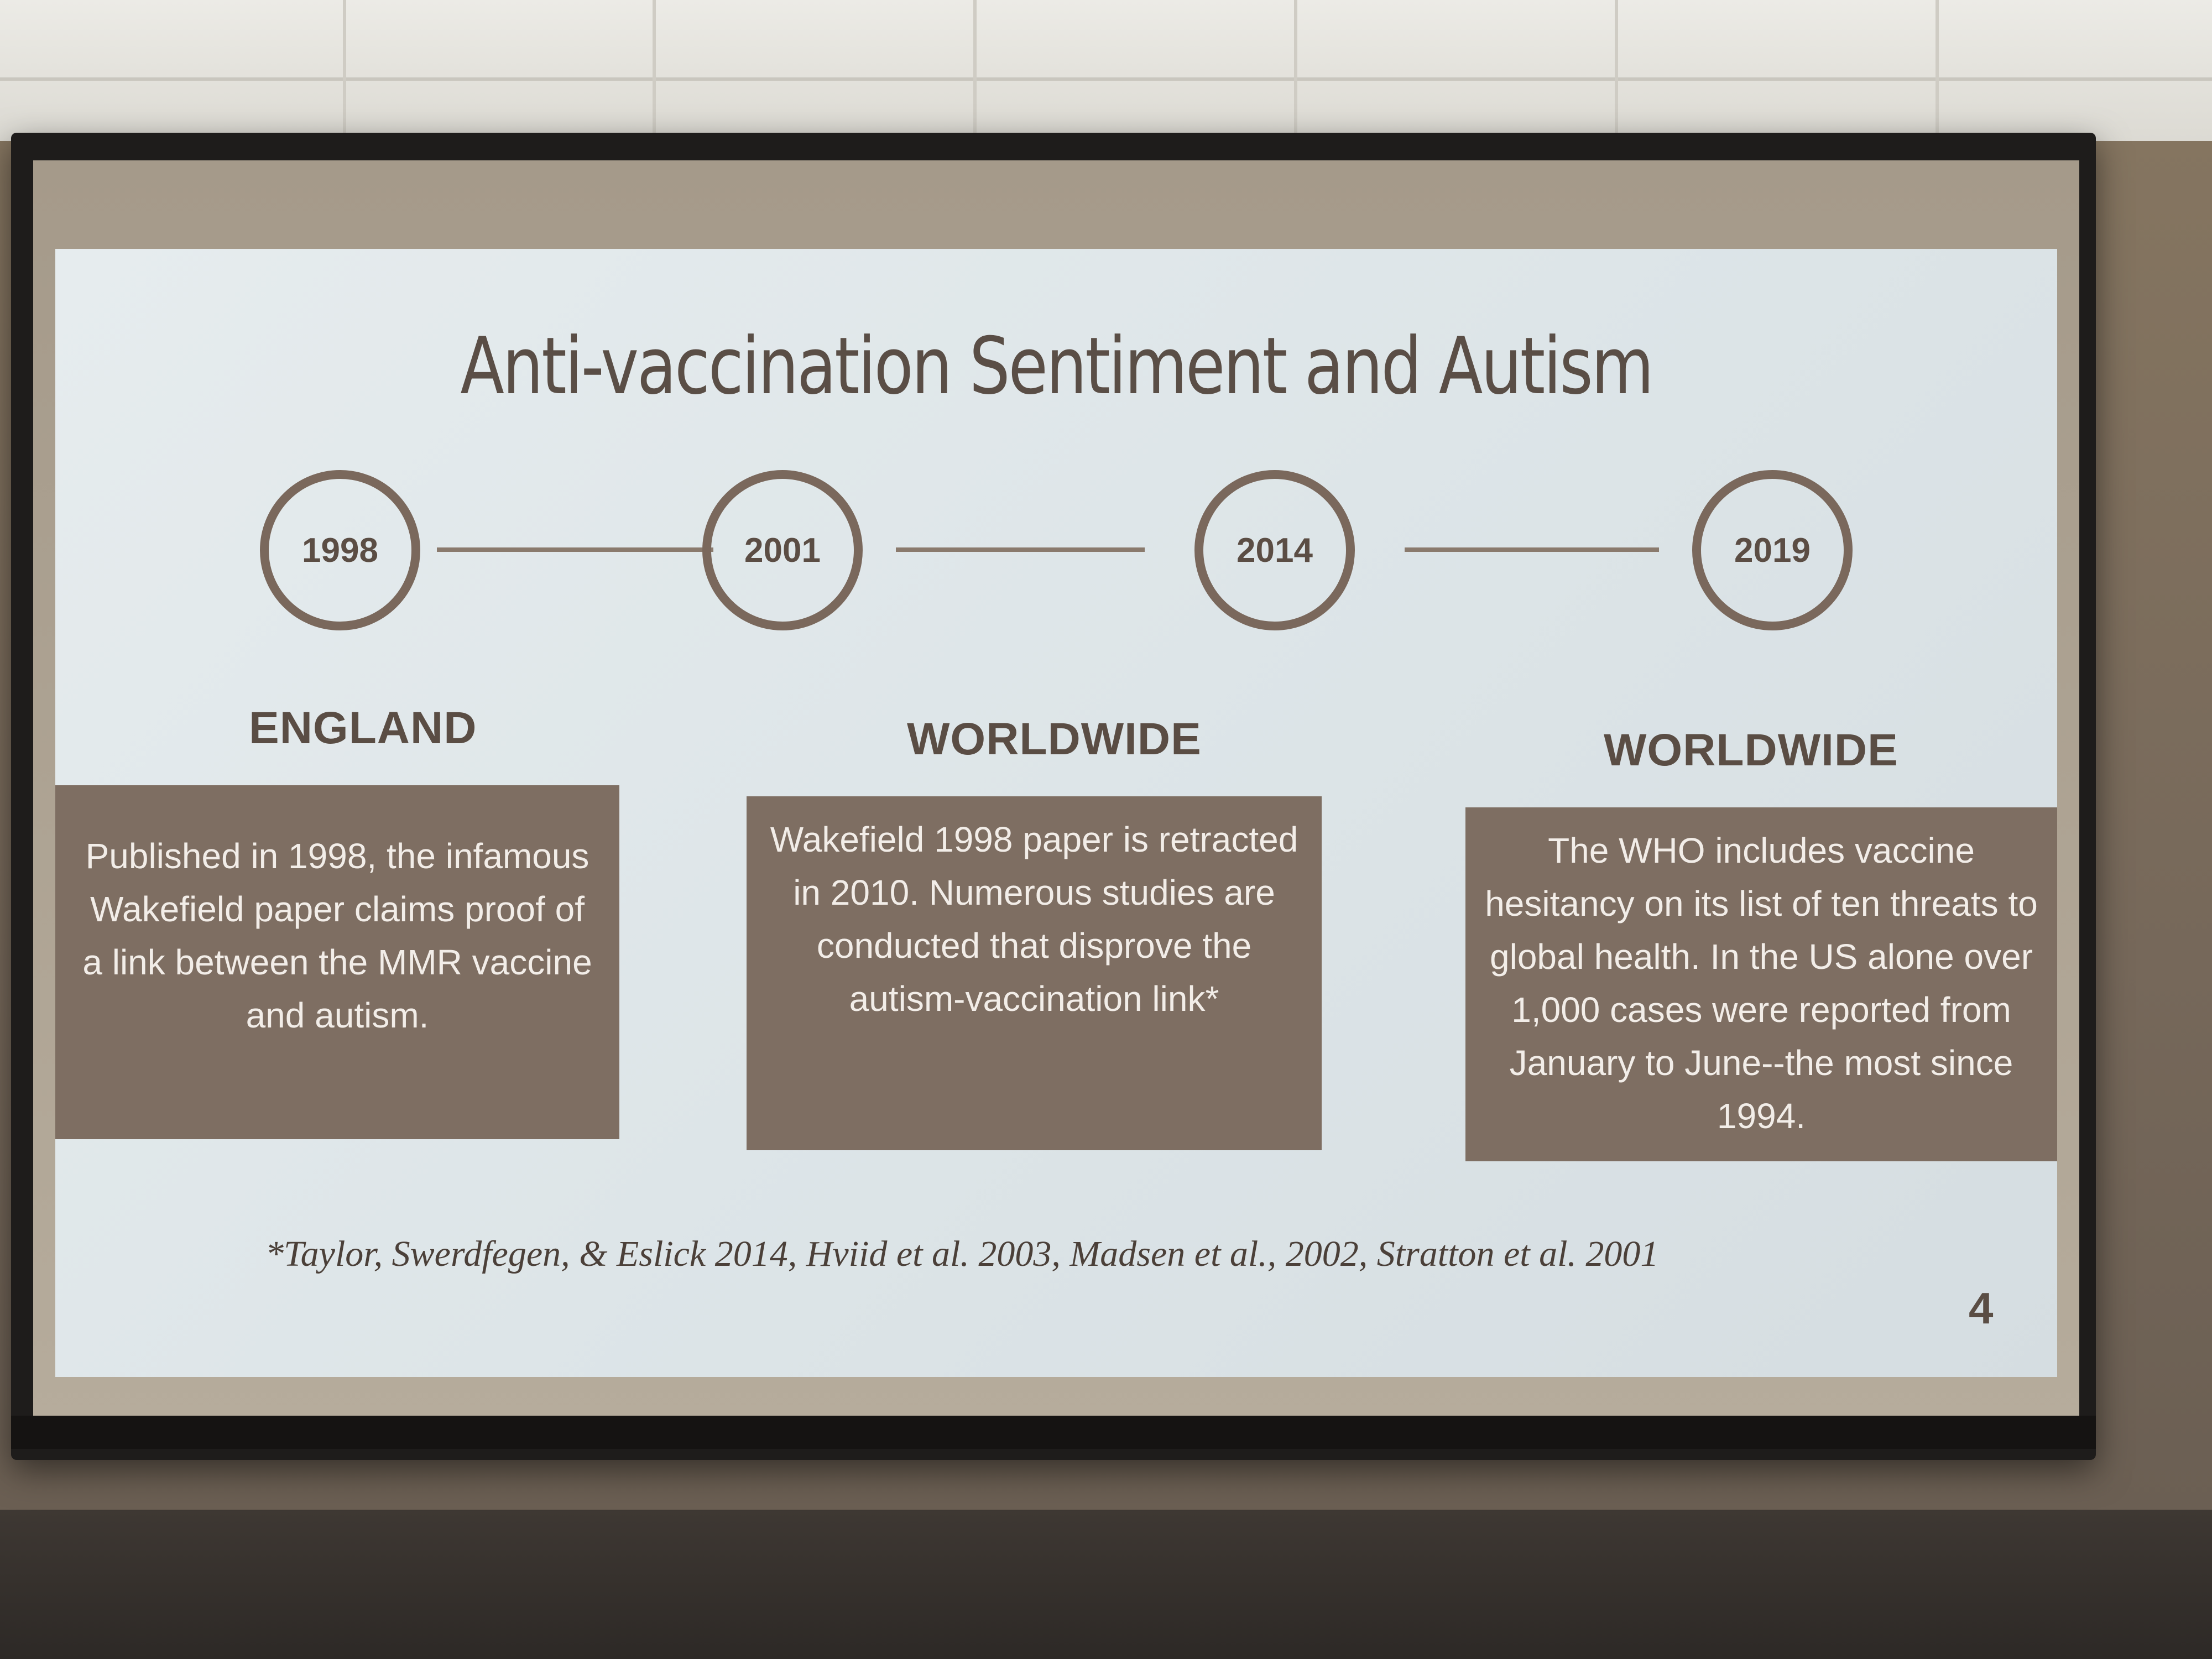 Image resolution: width=2212 pixels, height=1659 pixels. Describe the element at coordinates (1057, 367) in the screenshot. I see `slide-title: Anti-vaccination Sentiment and Autism` at that location.